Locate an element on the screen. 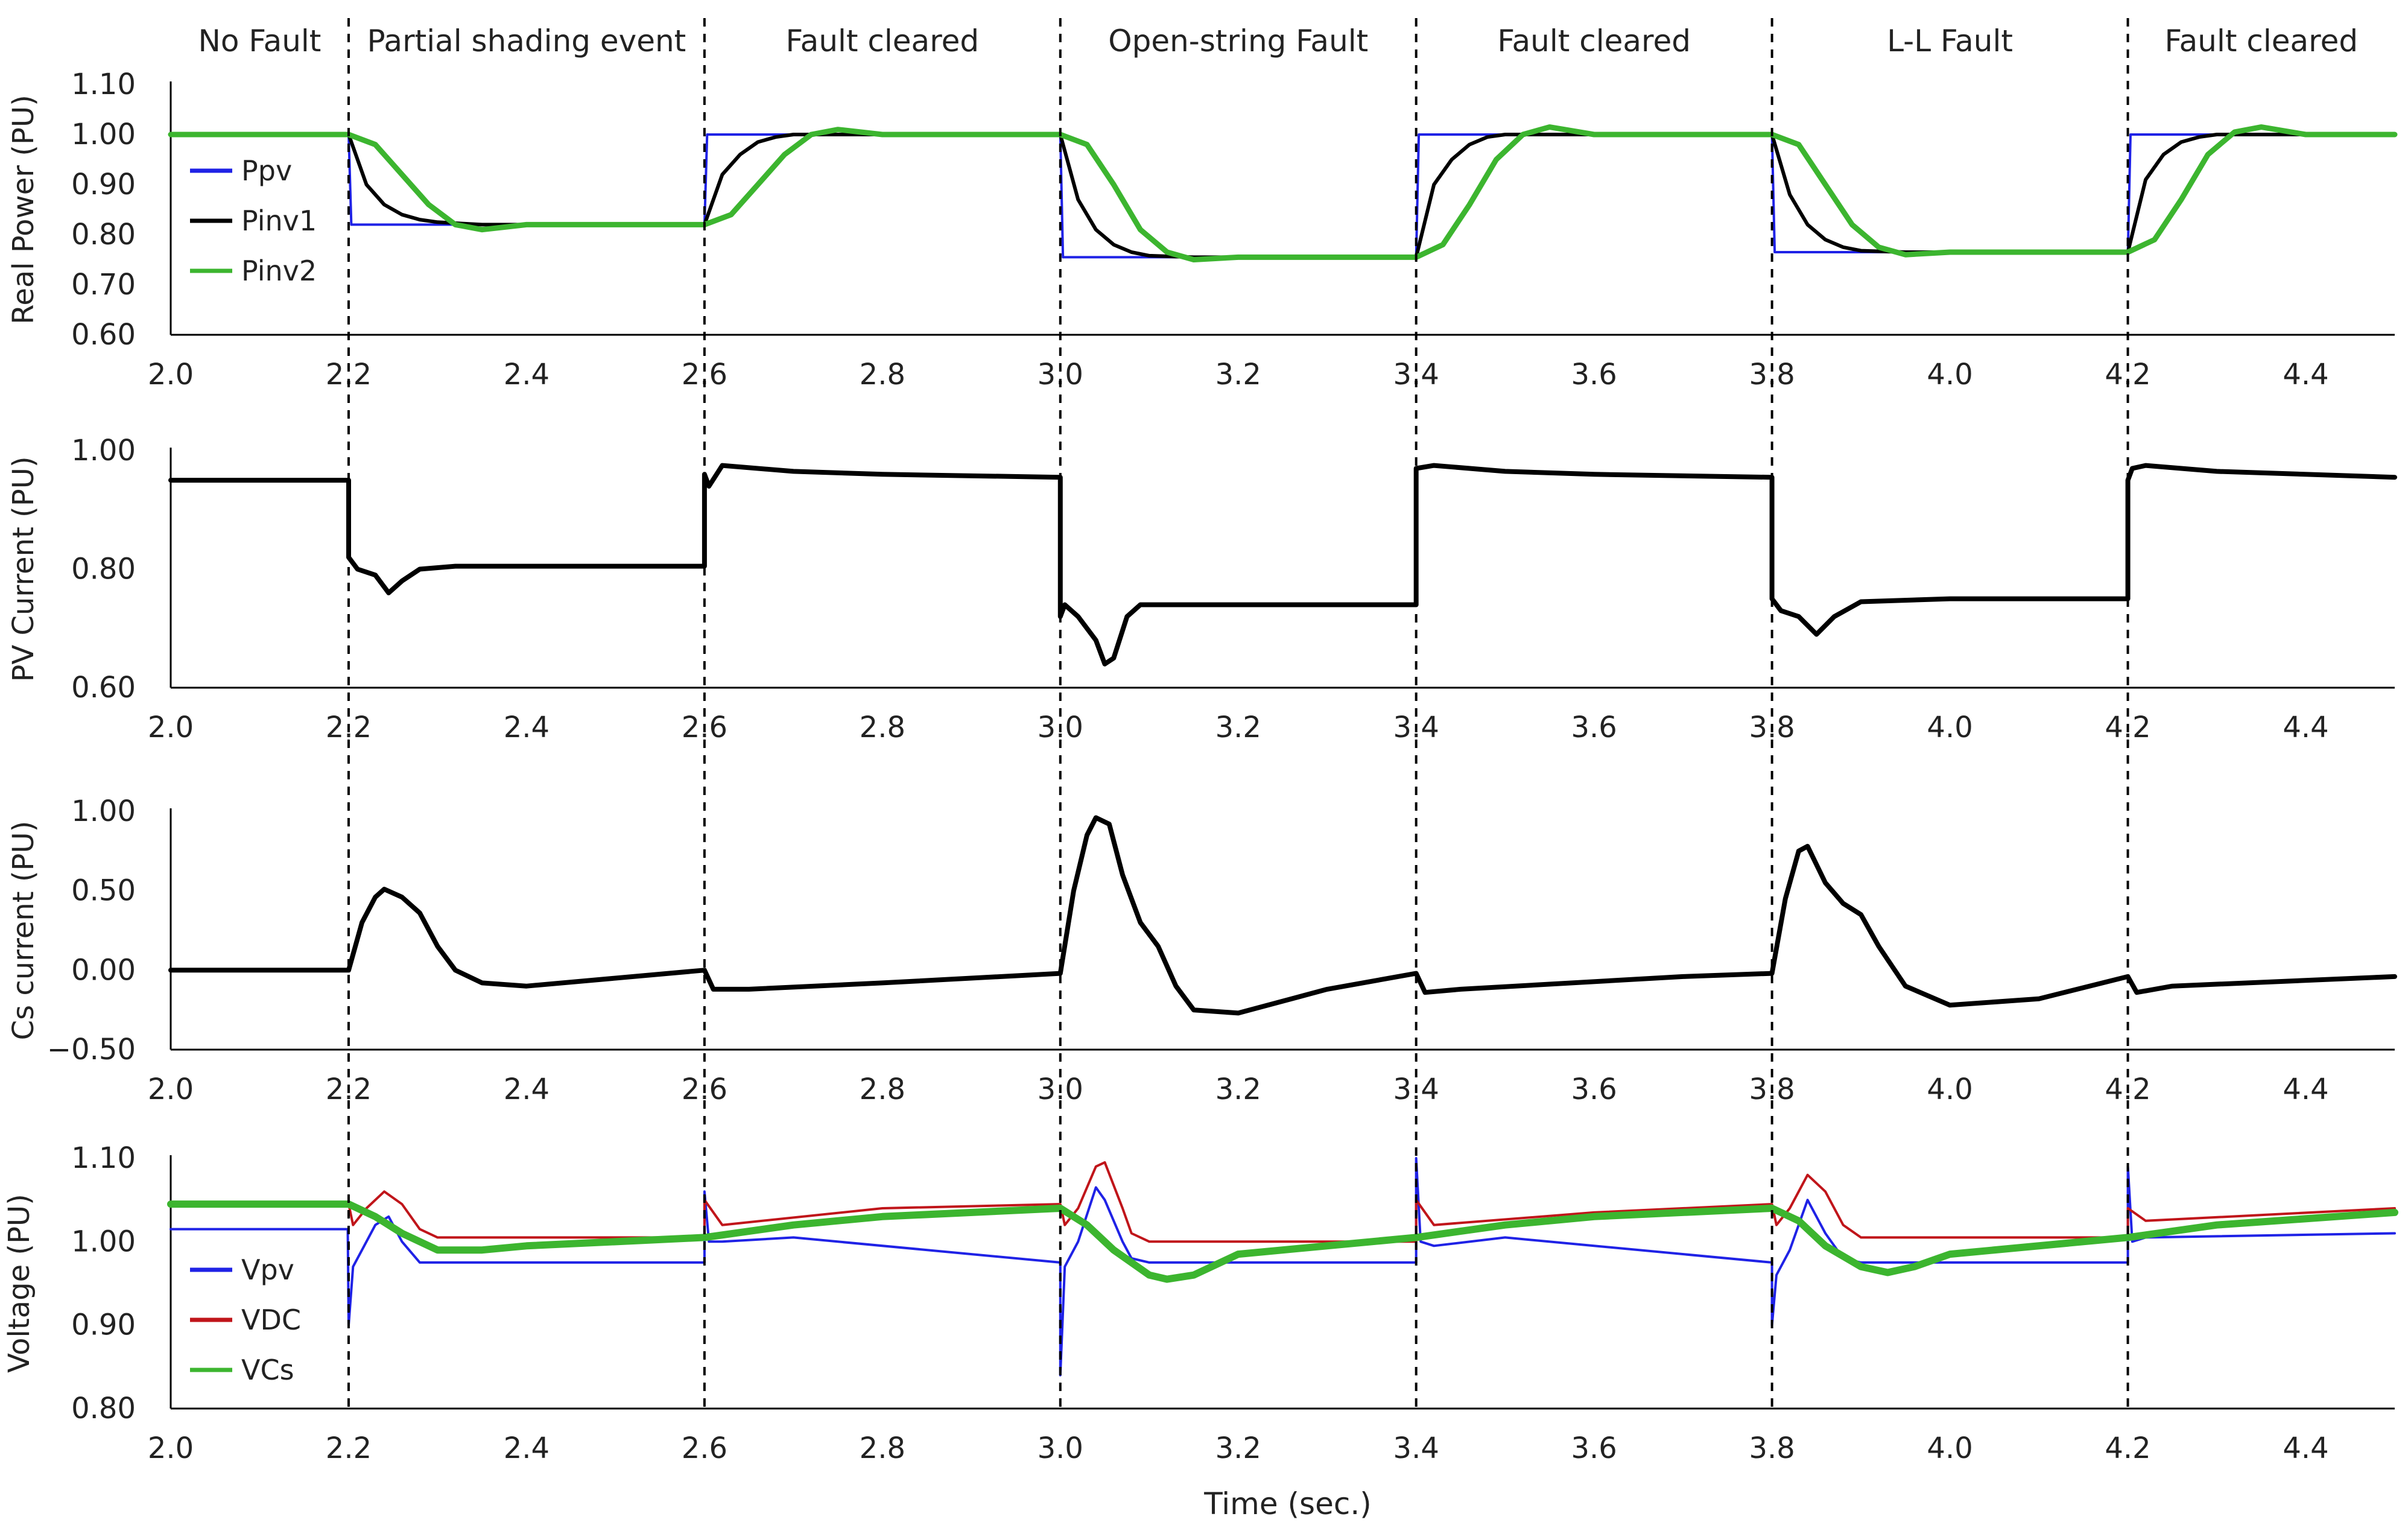 The width and height of the screenshot is (2408, 1531). x-tick-label: 2.6 is located at coordinates (705, 1448).